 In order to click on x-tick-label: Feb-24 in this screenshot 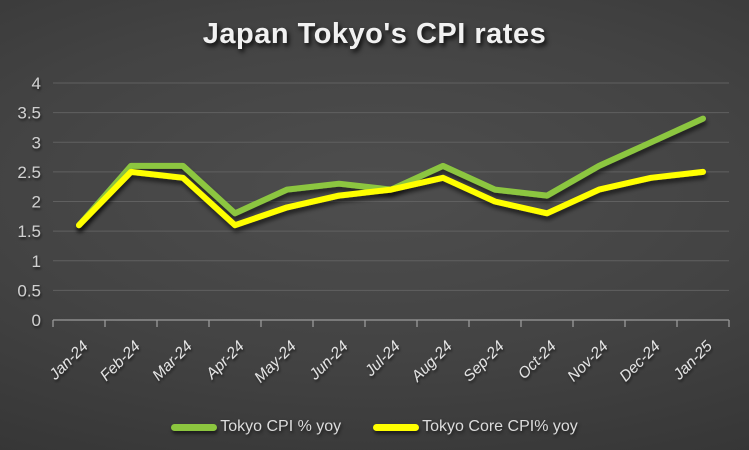, I will do `click(120, 361)`.